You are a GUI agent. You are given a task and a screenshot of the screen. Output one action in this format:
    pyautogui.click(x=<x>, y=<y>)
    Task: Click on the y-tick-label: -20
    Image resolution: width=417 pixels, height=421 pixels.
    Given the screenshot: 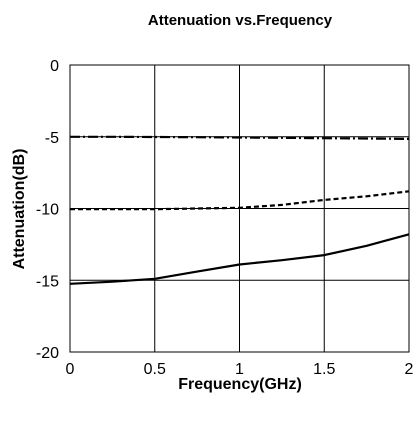 What is the action you would take?
    pyautogui.click(x=47, y=353)
    